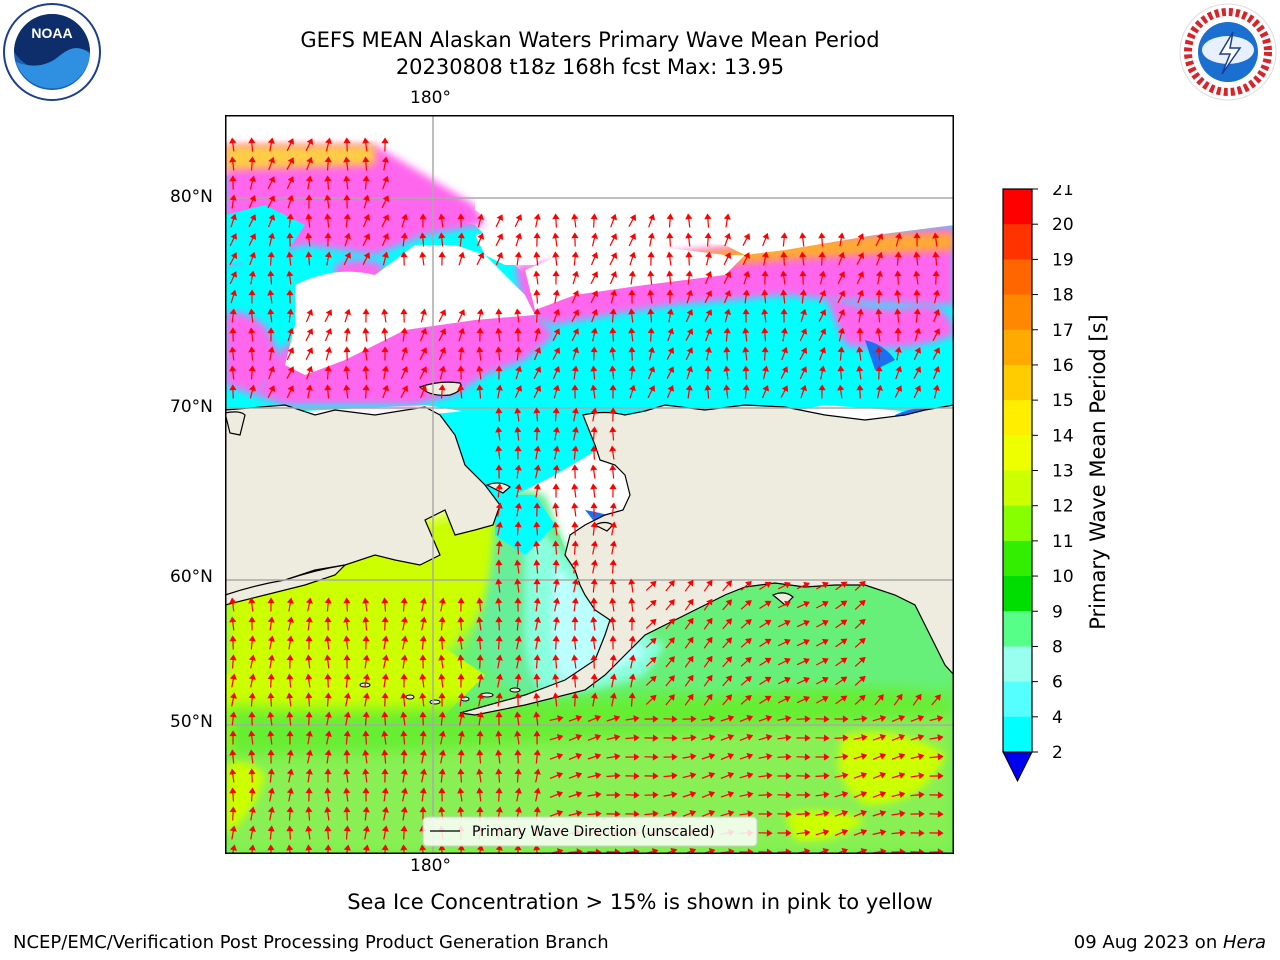  I want to click on colorbar-tick-label: 16, so click(1063, 366).